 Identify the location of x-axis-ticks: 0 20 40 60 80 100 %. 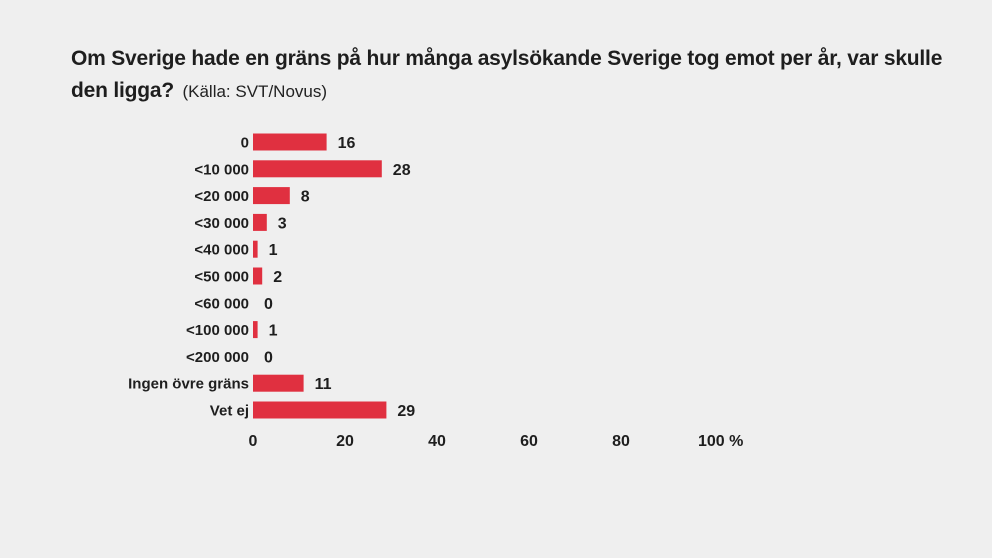
(496, 441).